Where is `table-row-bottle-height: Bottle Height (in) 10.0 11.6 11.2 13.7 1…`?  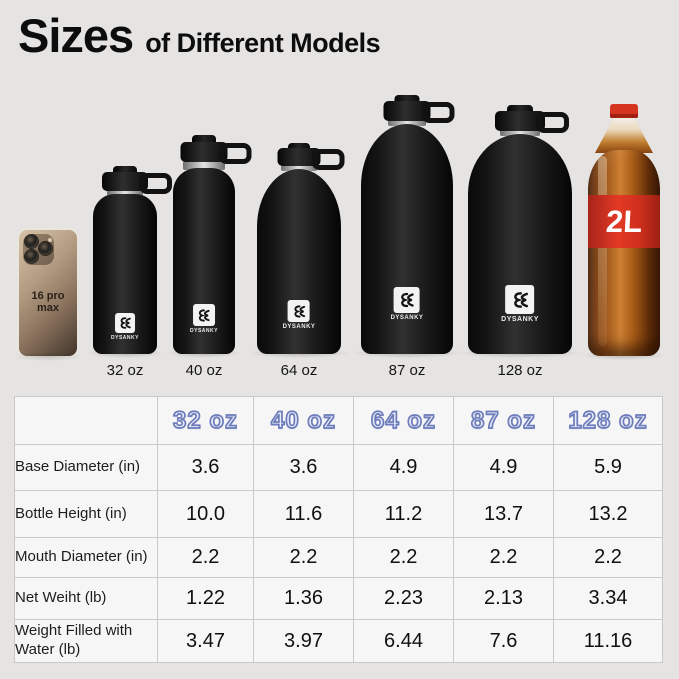 table-row-bottle-height: Bottle Height (in) 10.0 11.6 11.2 13.7 1… is located at coordinates (338, 514).